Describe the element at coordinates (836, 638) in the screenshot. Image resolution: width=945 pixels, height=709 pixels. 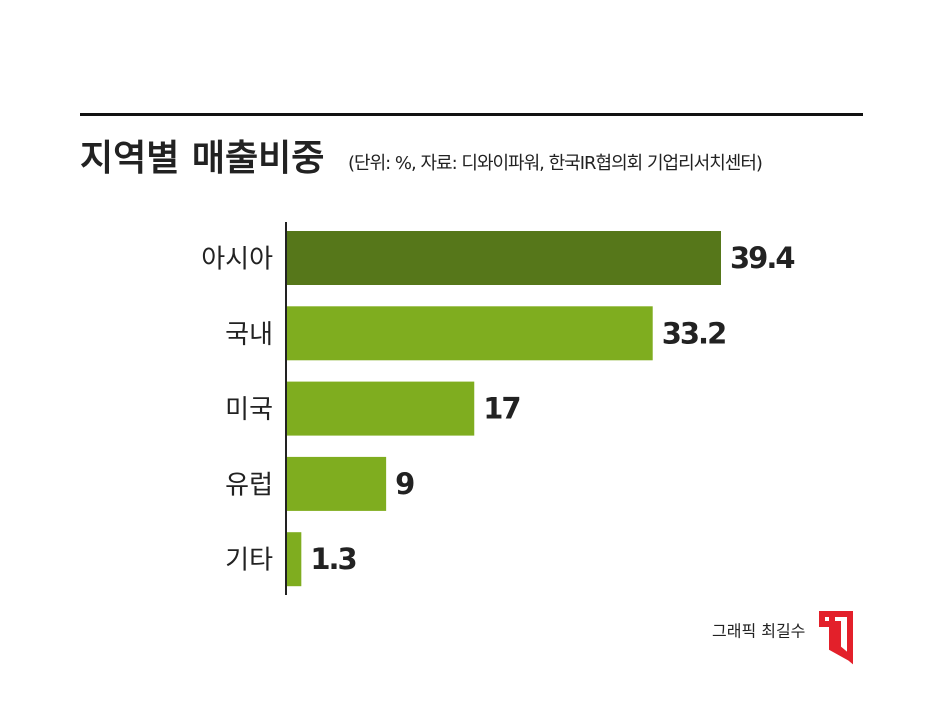
I see `logo` at that location.